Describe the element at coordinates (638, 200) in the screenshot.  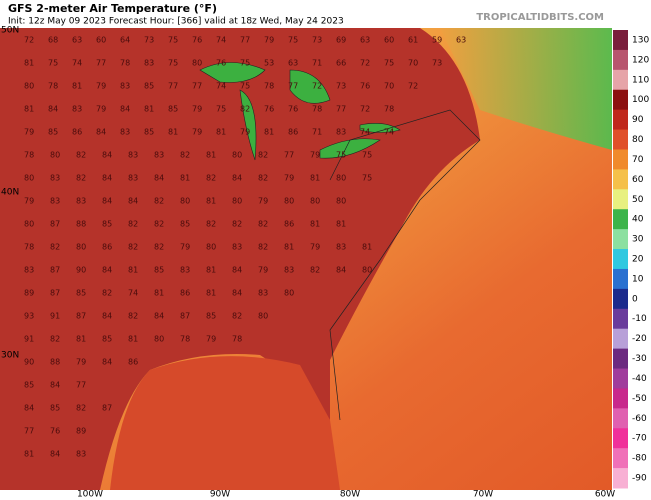
I see `colorbar-tick-label: 50` at that location.